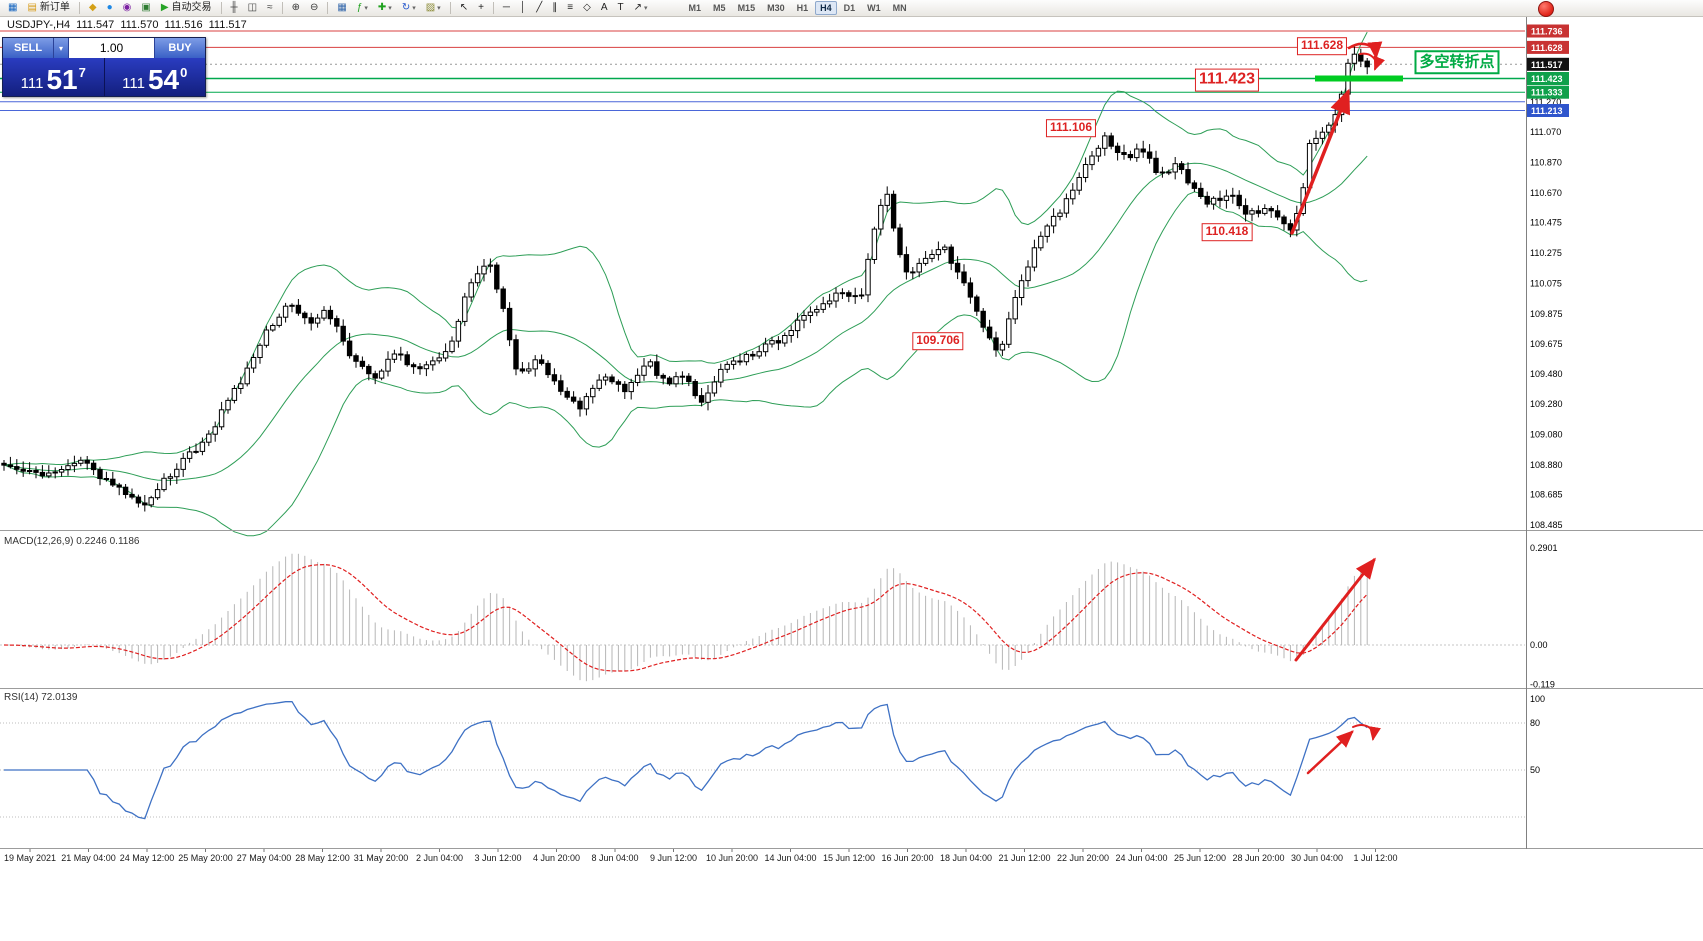  Describe the element at coordinates (1322, 46) in the screenshot. I see `price-annotation: 111.628` at that location.